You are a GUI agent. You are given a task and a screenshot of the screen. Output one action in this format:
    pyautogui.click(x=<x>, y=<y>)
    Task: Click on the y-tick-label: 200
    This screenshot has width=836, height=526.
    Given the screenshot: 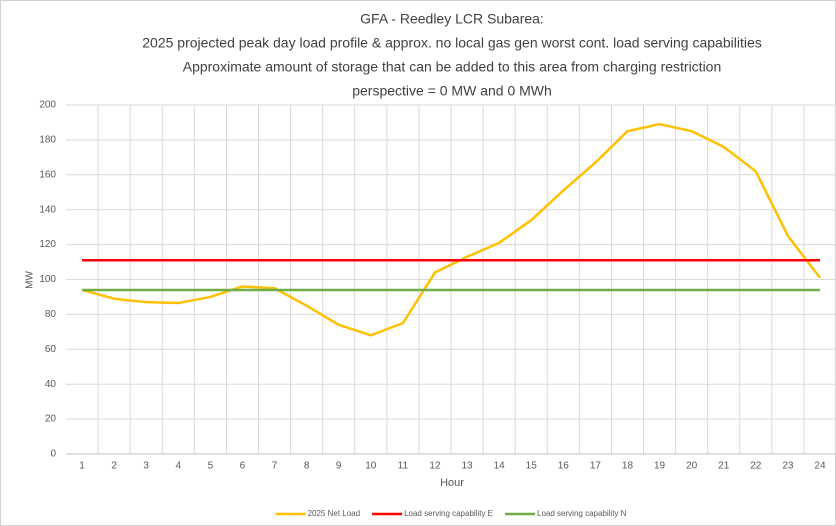 What is the action you would take?
    pyautogui.click(x=47, y=105)
    